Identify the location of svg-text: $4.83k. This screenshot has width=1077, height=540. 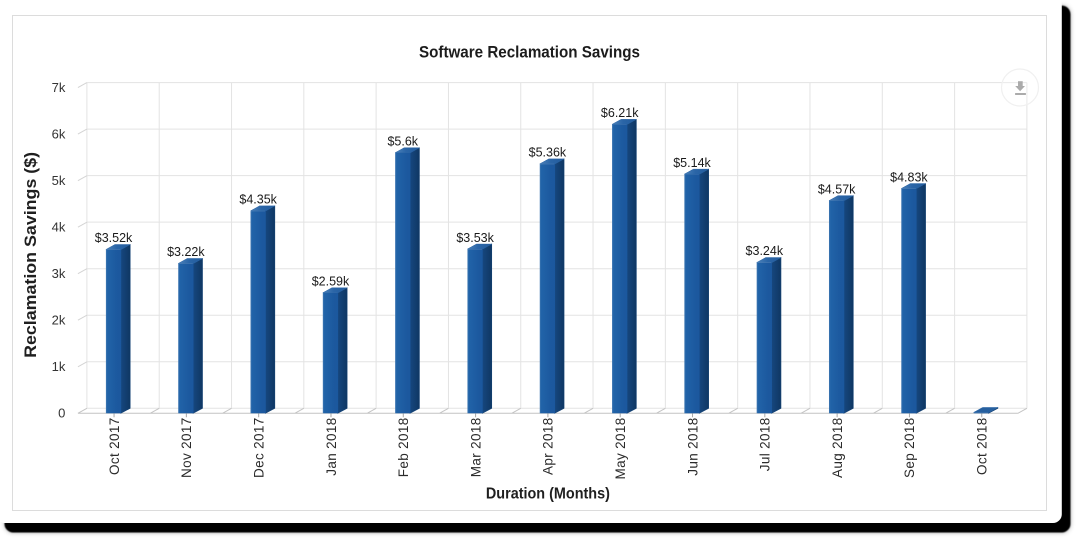
(909, 177).